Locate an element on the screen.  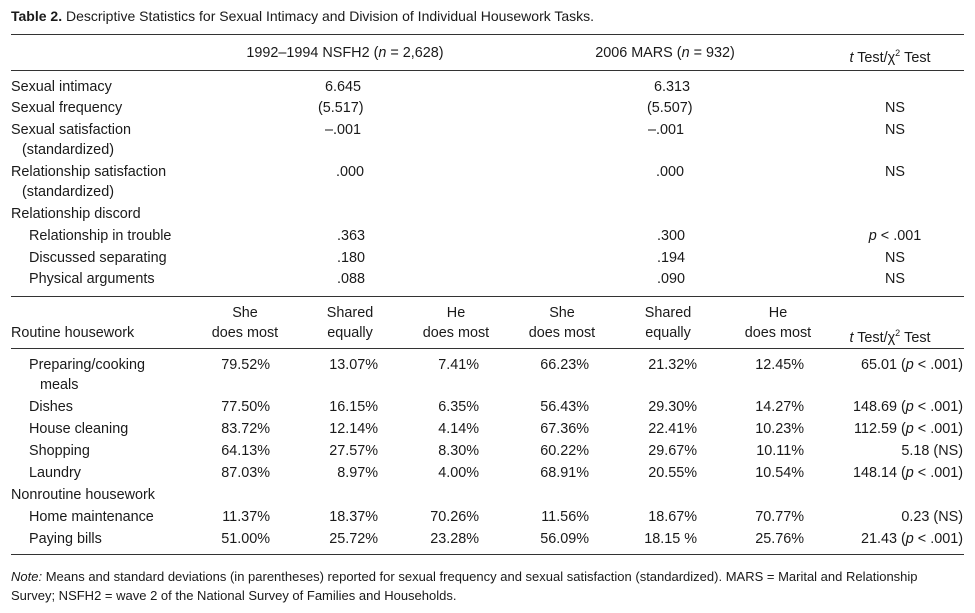
cell-value: 14.27% is located at coordinates (779, 407).